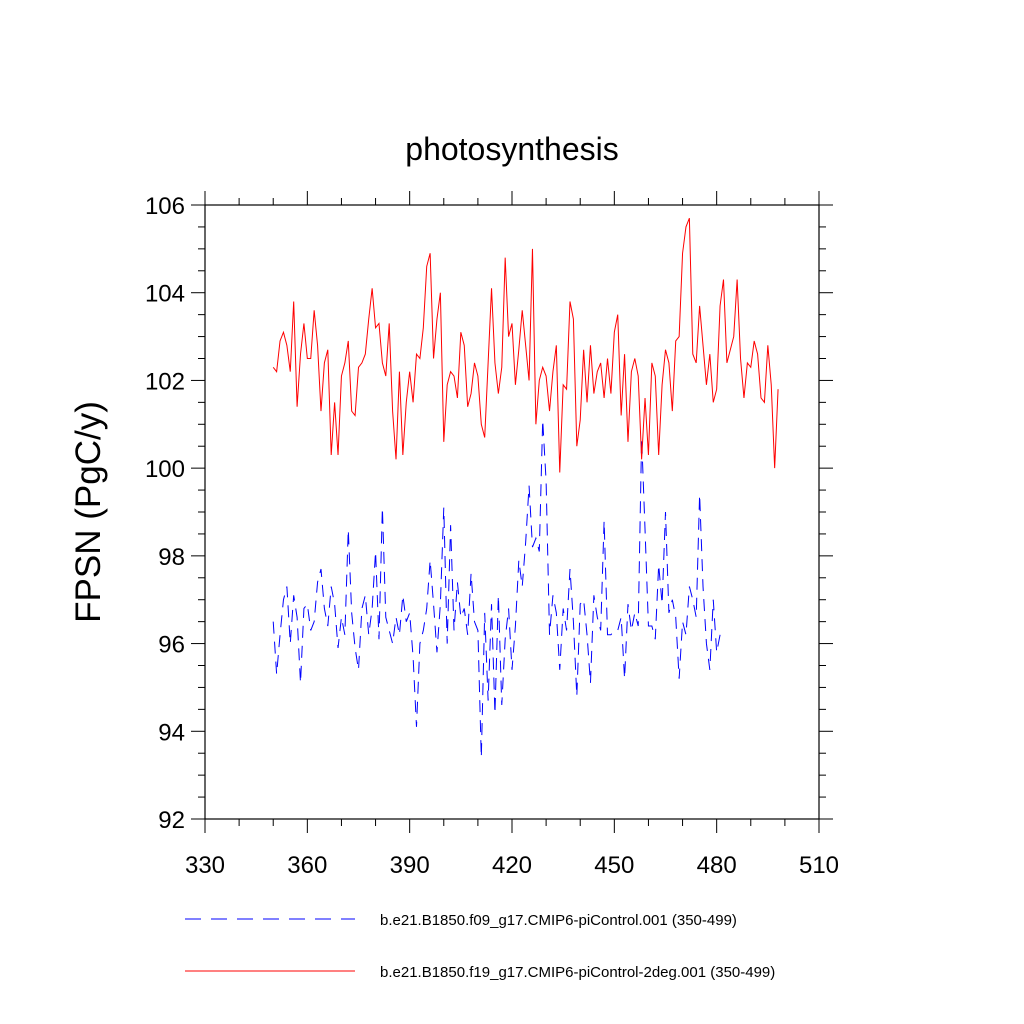  I want to click on y-tick-label: 94, so click(171, 732).